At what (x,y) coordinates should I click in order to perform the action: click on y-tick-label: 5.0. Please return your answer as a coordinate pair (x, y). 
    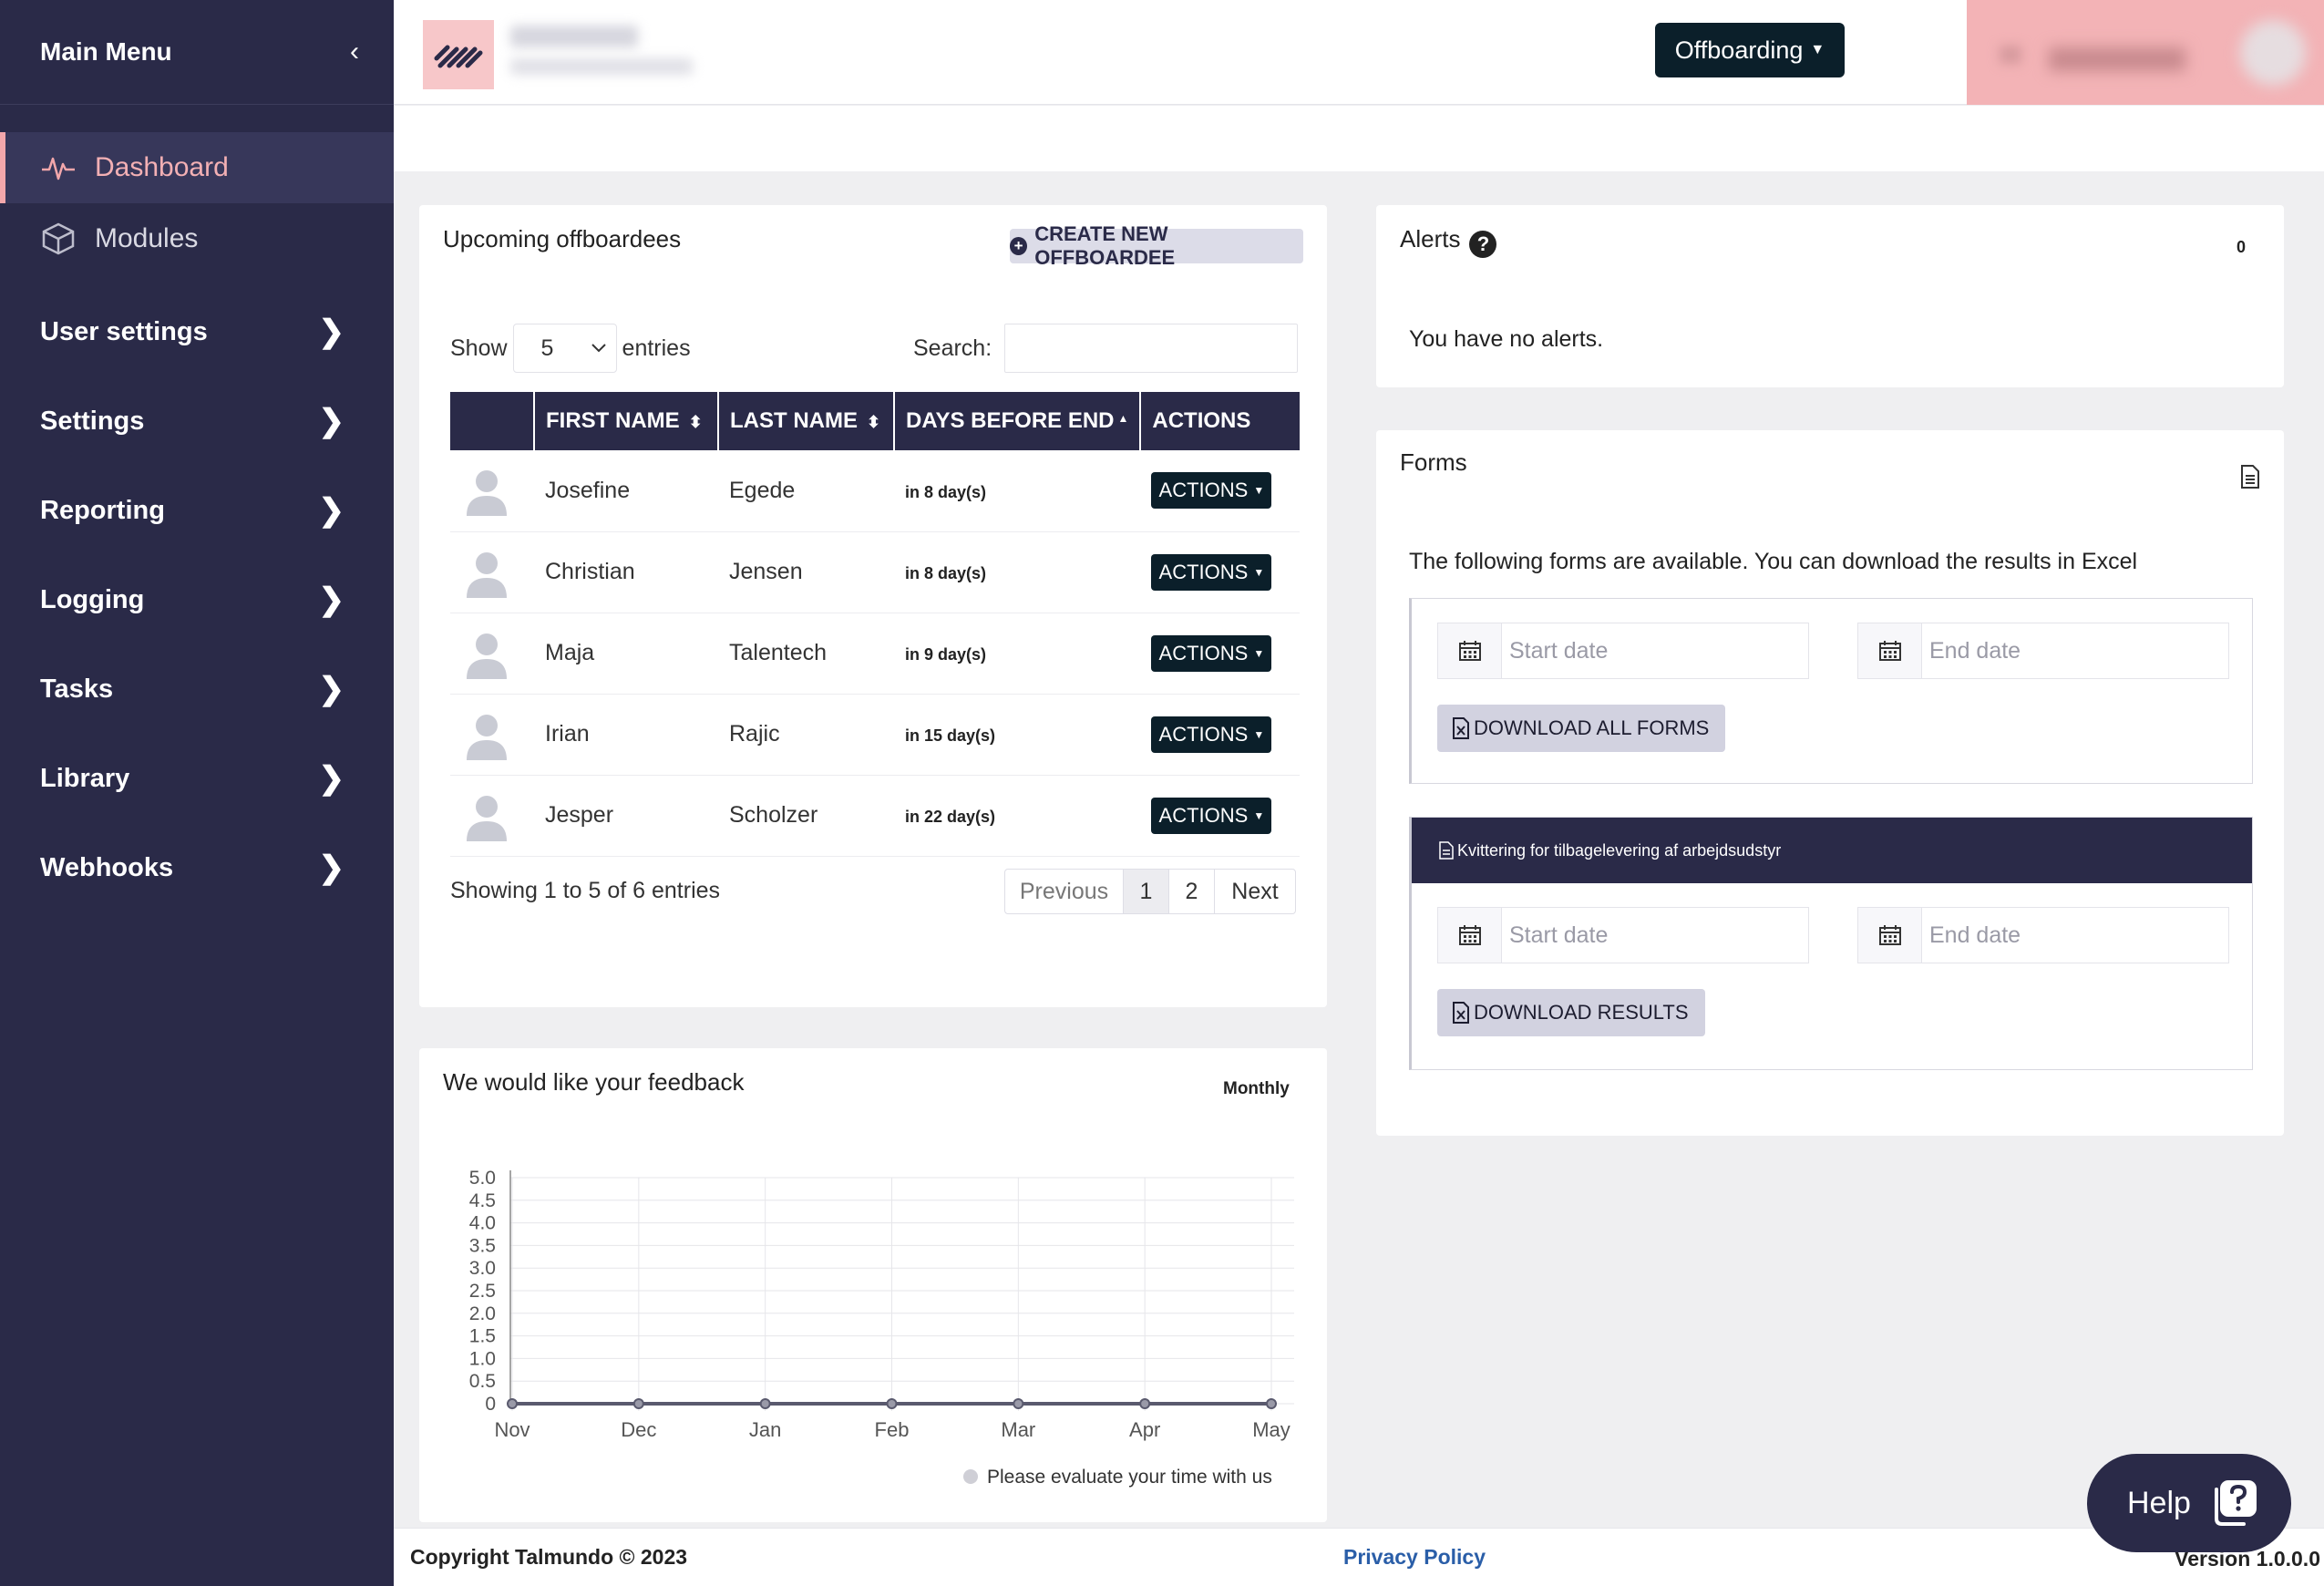
    Looking at the image, I should click on (482, 1178).